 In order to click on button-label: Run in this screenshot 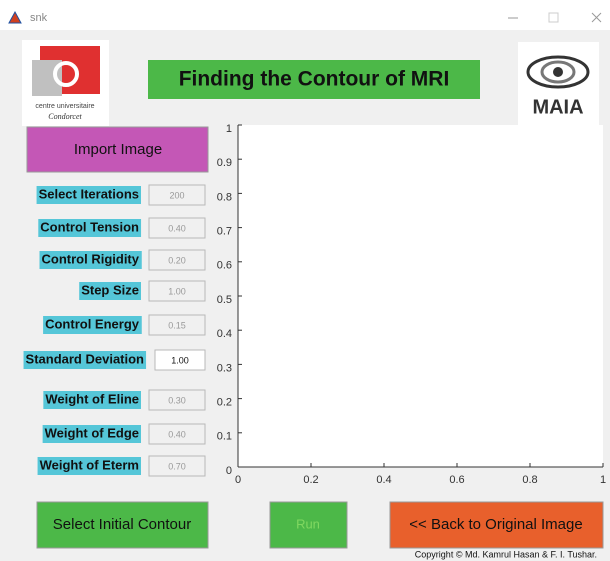, I will do `click(308, 523)`.